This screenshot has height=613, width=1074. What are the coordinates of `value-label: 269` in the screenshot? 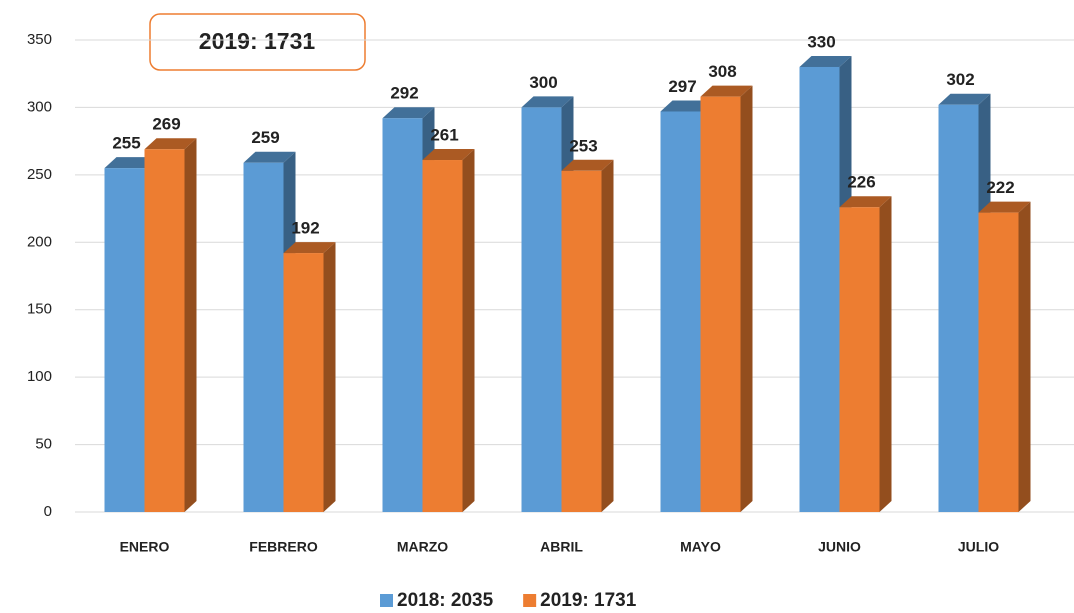 It's located at (166, 124).